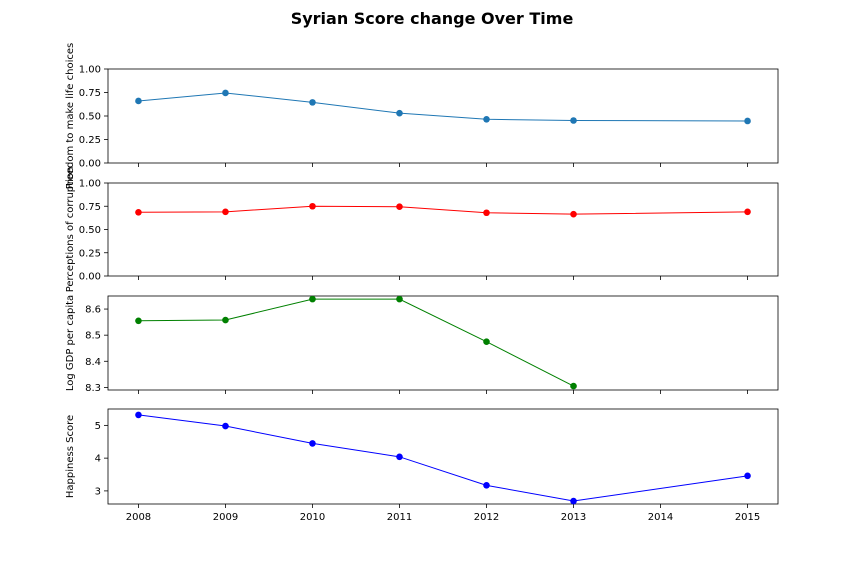  I want to click on x-tick-label: 2011, so click(399, 517).